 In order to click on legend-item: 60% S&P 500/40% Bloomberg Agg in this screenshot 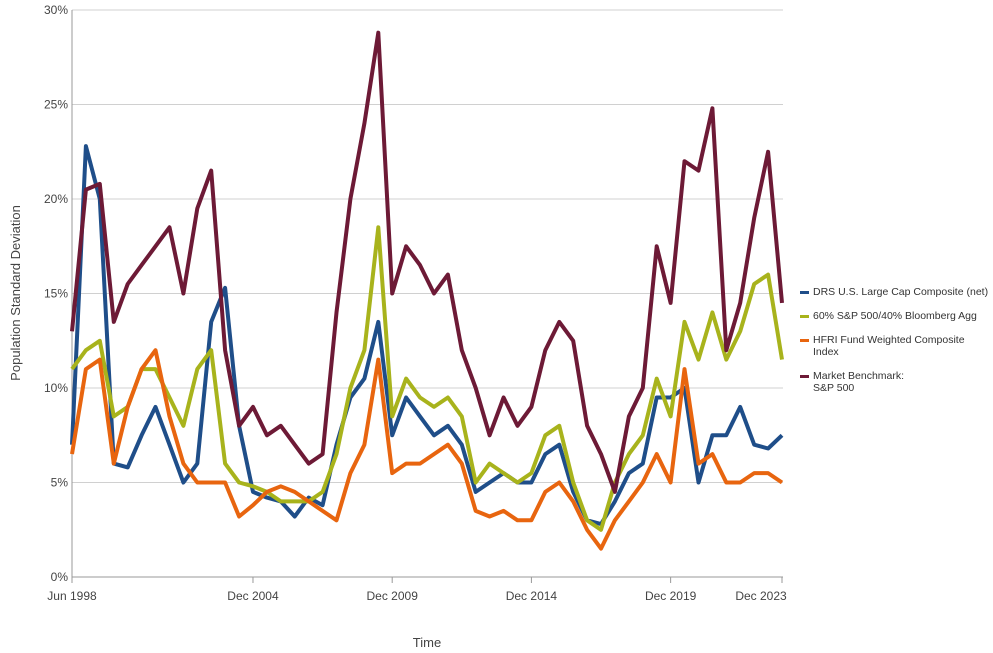, I will do `click(895, 316)`.